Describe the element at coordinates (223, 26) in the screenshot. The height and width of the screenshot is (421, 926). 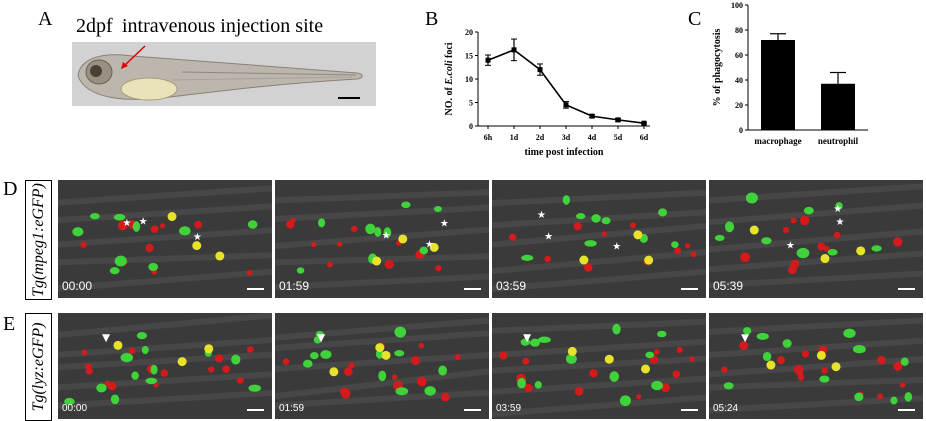
I see `panel-a-caption: intravenous injection site` at that location.